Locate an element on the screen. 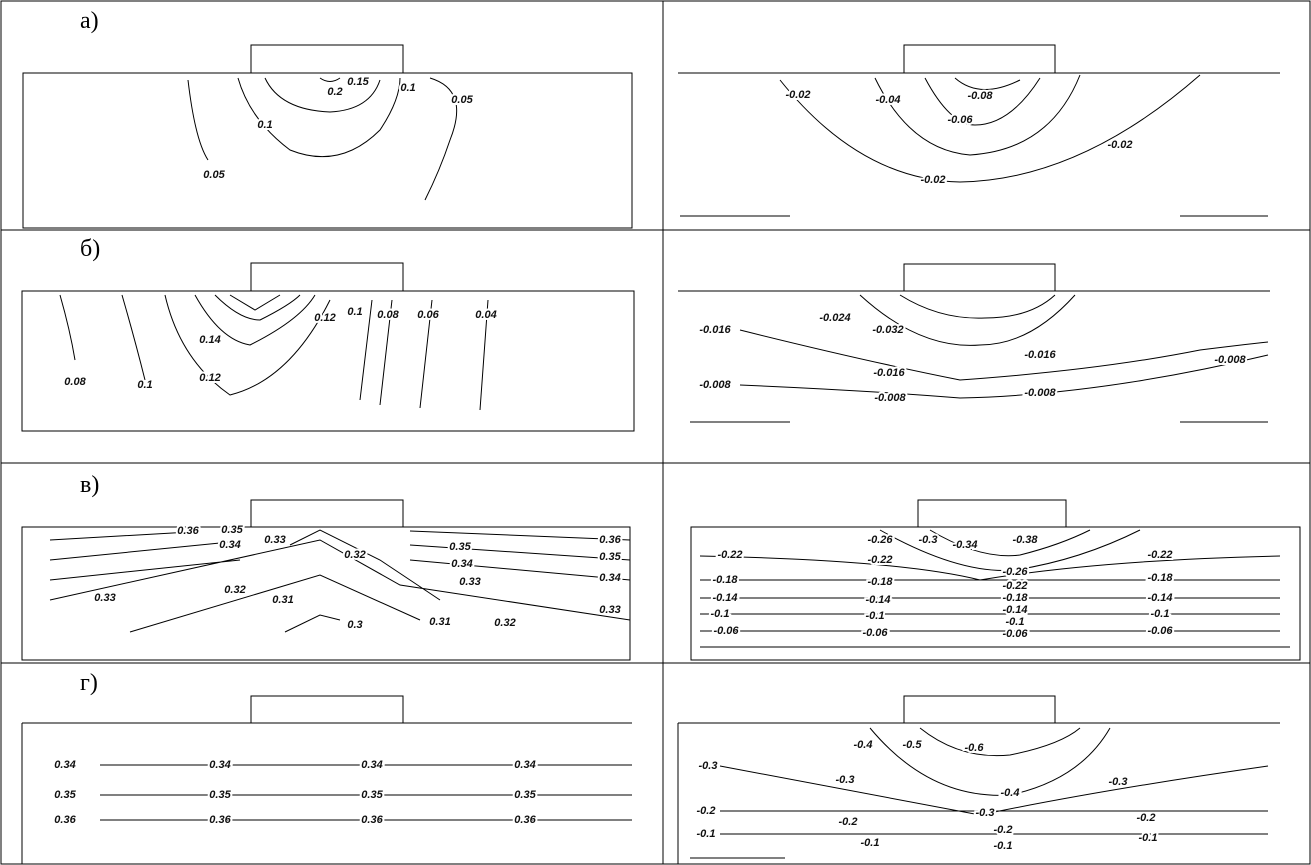 This screenshot has width=1311, height=865. panel-label: г) is located at coordinates (89, 683).